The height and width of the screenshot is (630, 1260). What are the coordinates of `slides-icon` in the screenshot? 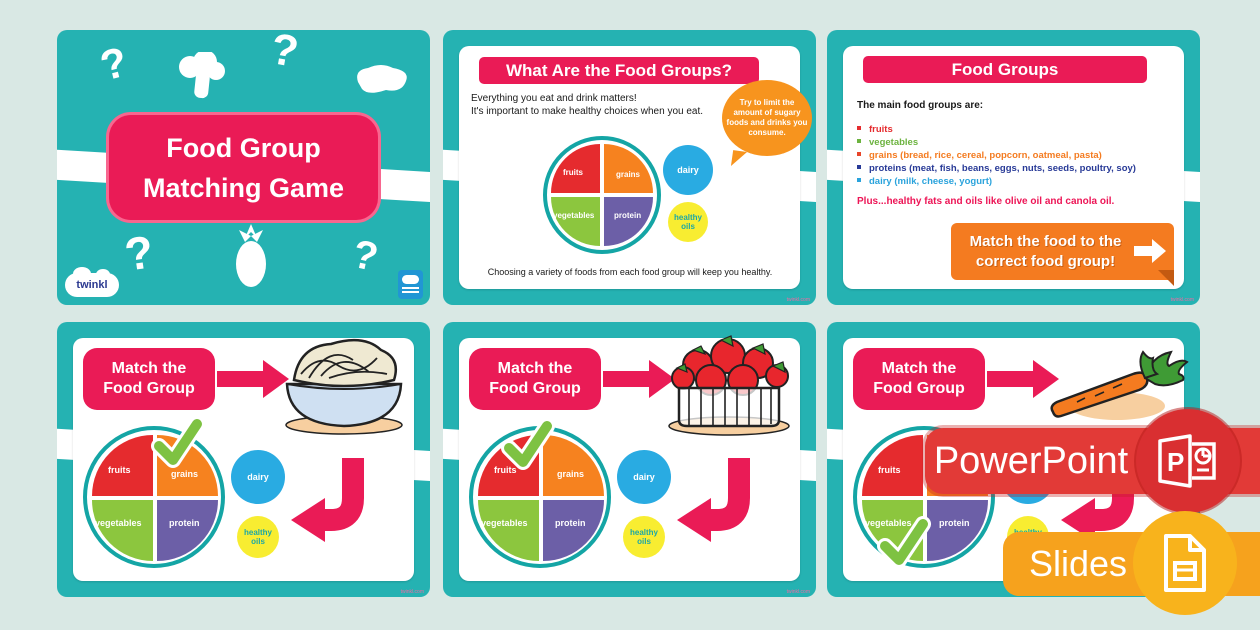 It's located at (1185, 563).